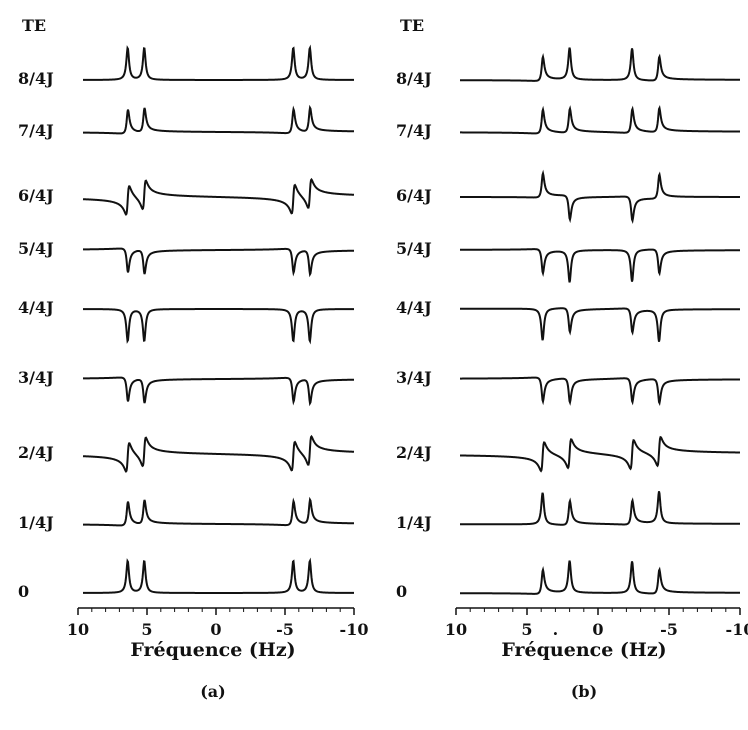 Image resolution: width=748 pixels, height=730 pixels. I want to click on x-tick-label: ., so click(556, 629).